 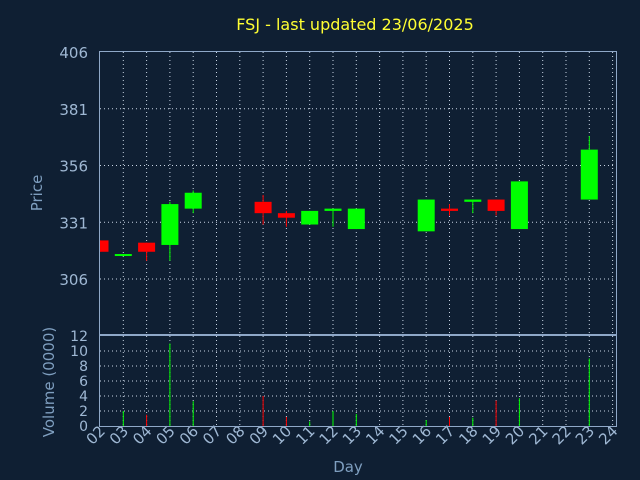 I want to click on volume-tick-label: 2, so click(x=83, y=412).